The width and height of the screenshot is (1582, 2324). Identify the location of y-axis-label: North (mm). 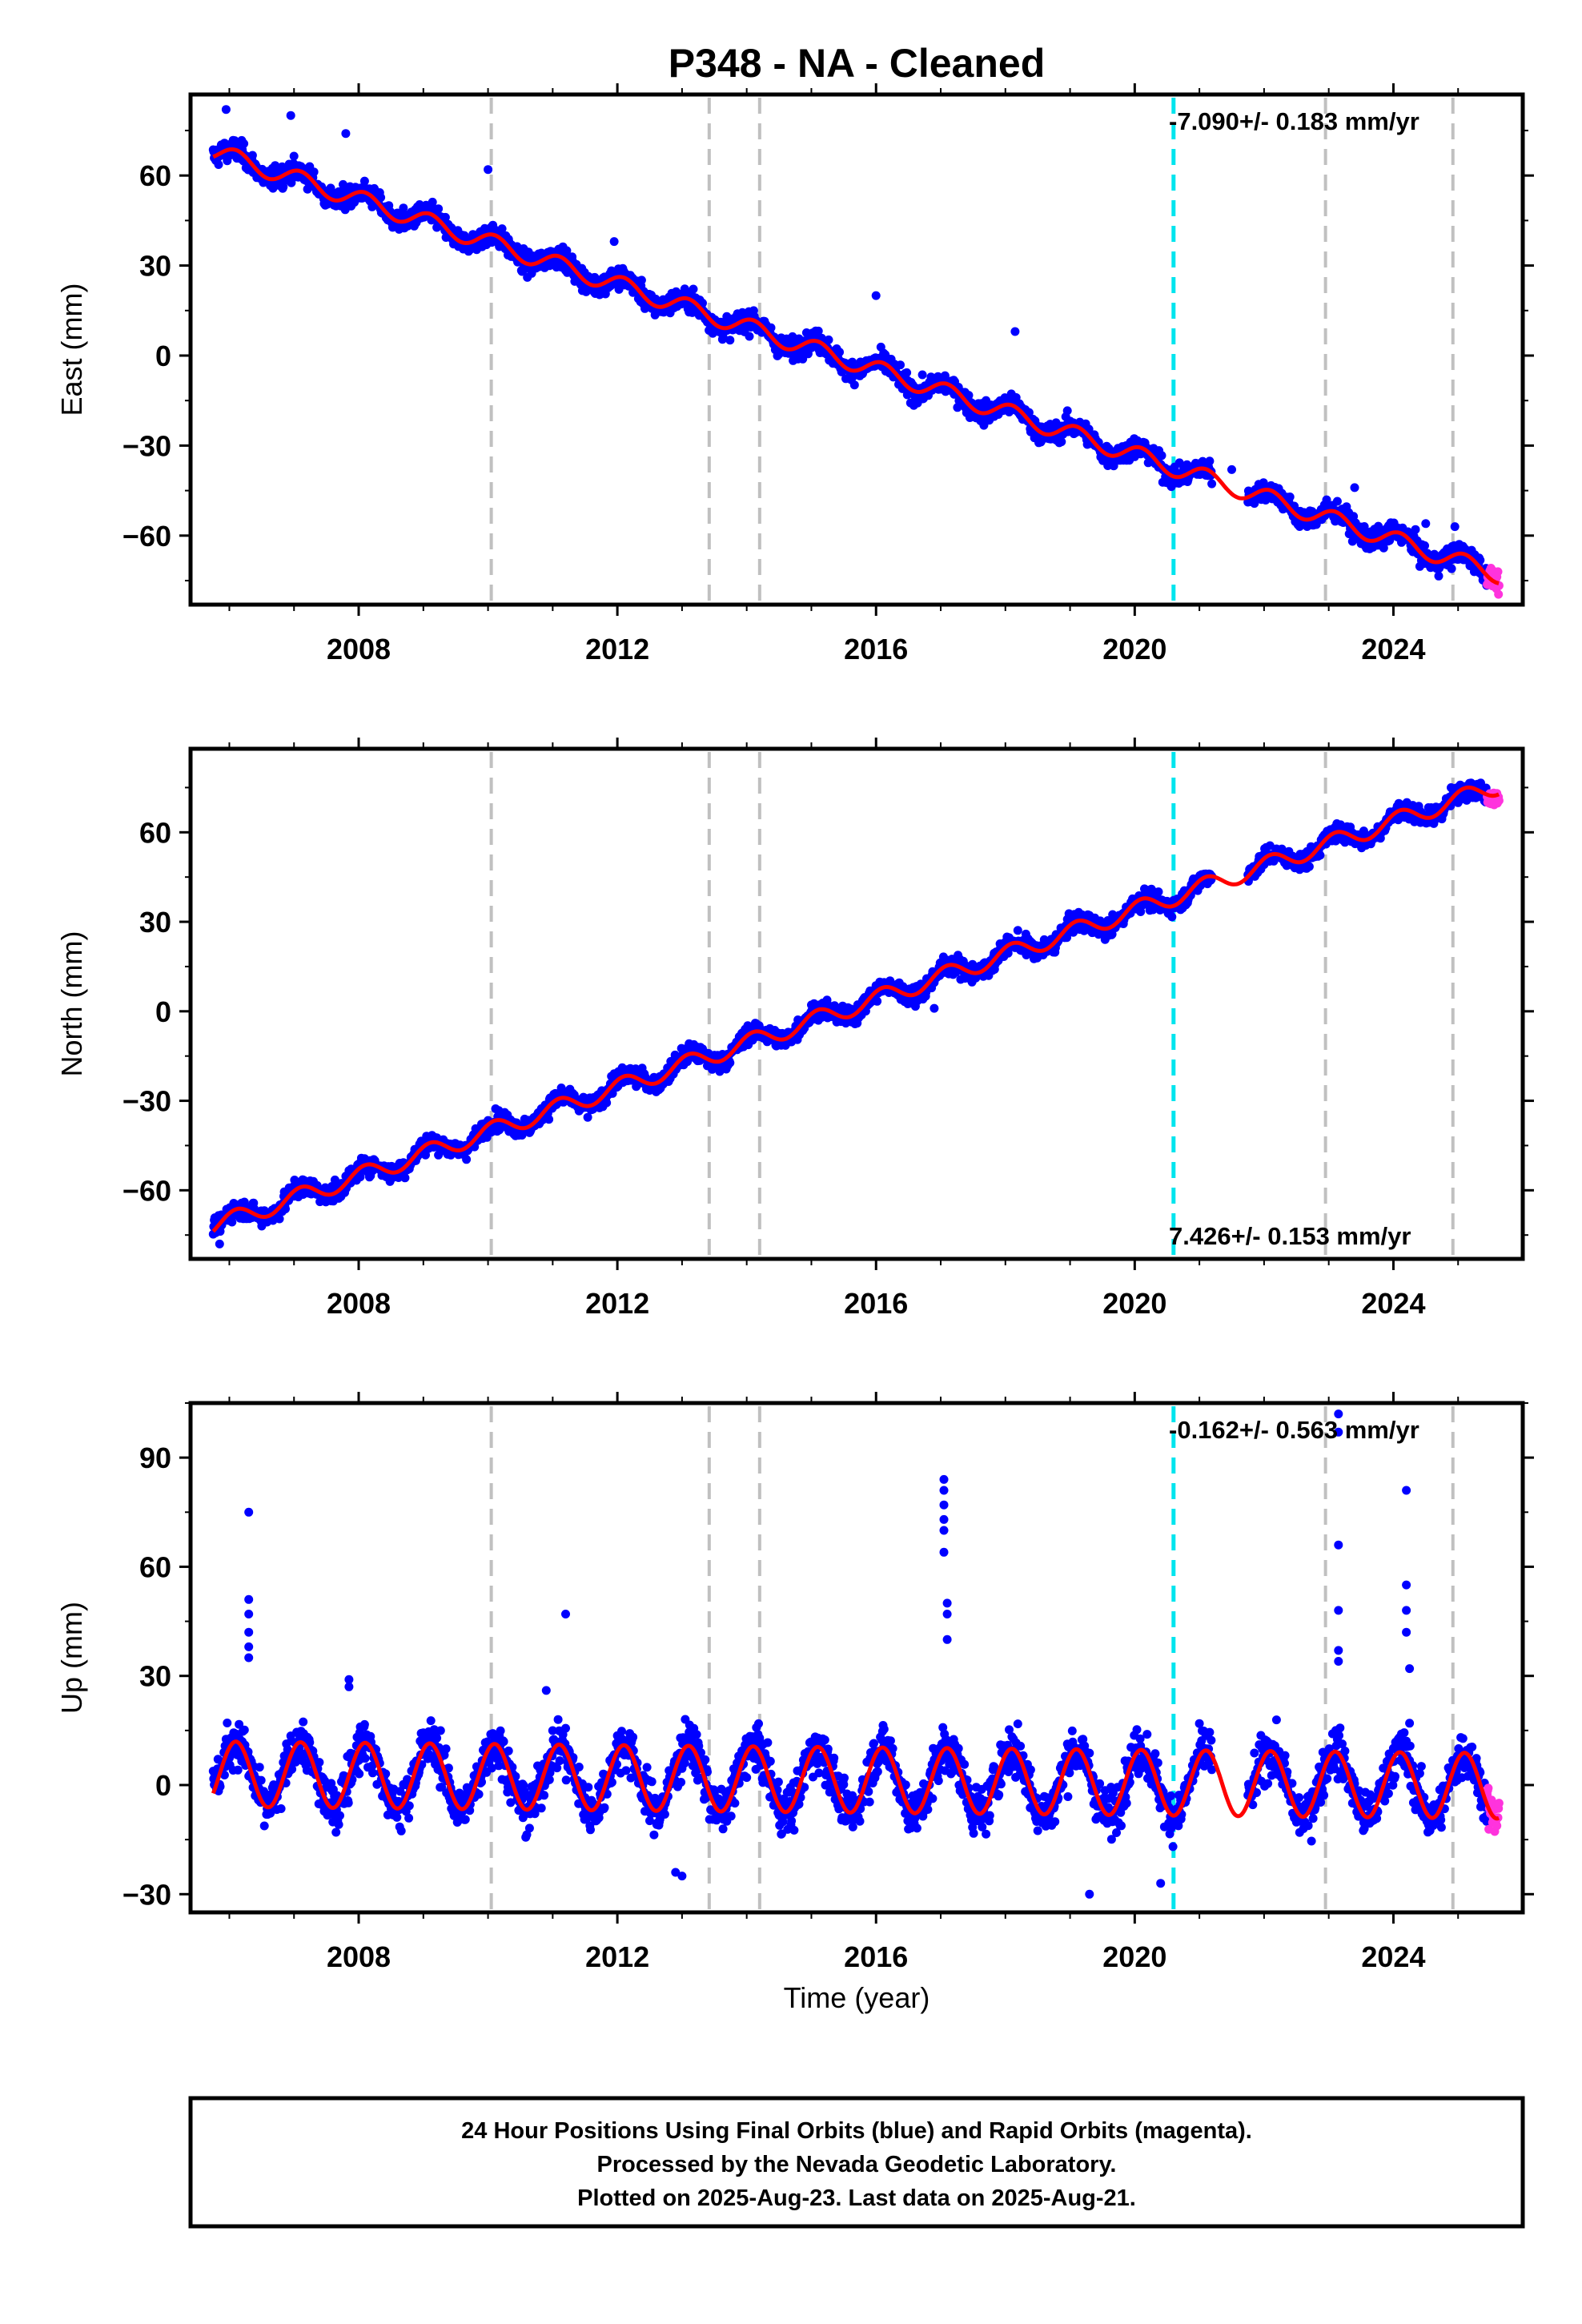
(71, 1004).